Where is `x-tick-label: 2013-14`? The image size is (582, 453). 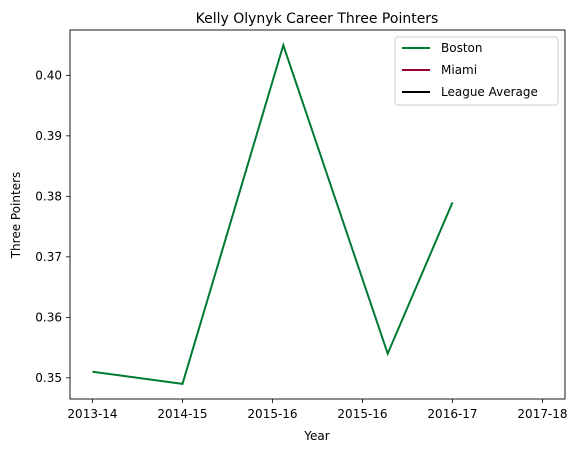 x-tick-label: 2013-14 is located at coordinates (92, 414).